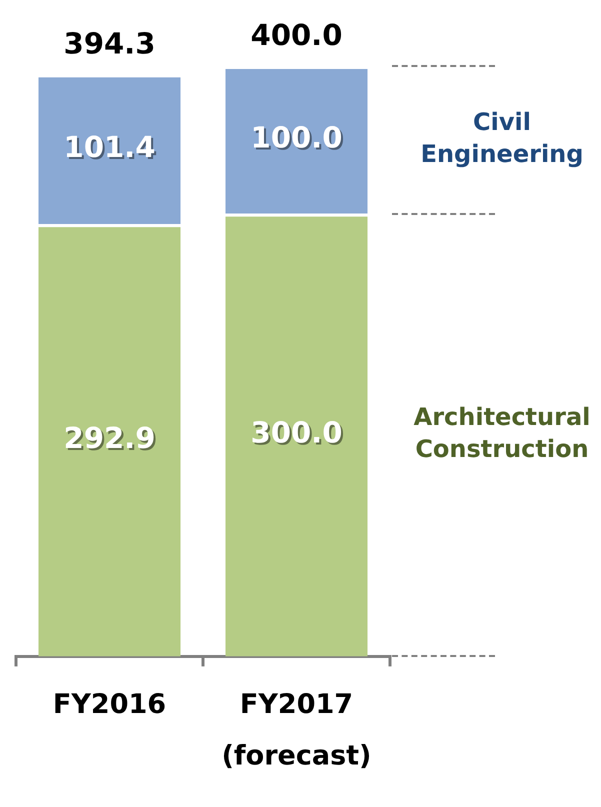 The height and width of the screenshot is (807, 601). I want to click on total-label: 394.3, so click(110, 43).